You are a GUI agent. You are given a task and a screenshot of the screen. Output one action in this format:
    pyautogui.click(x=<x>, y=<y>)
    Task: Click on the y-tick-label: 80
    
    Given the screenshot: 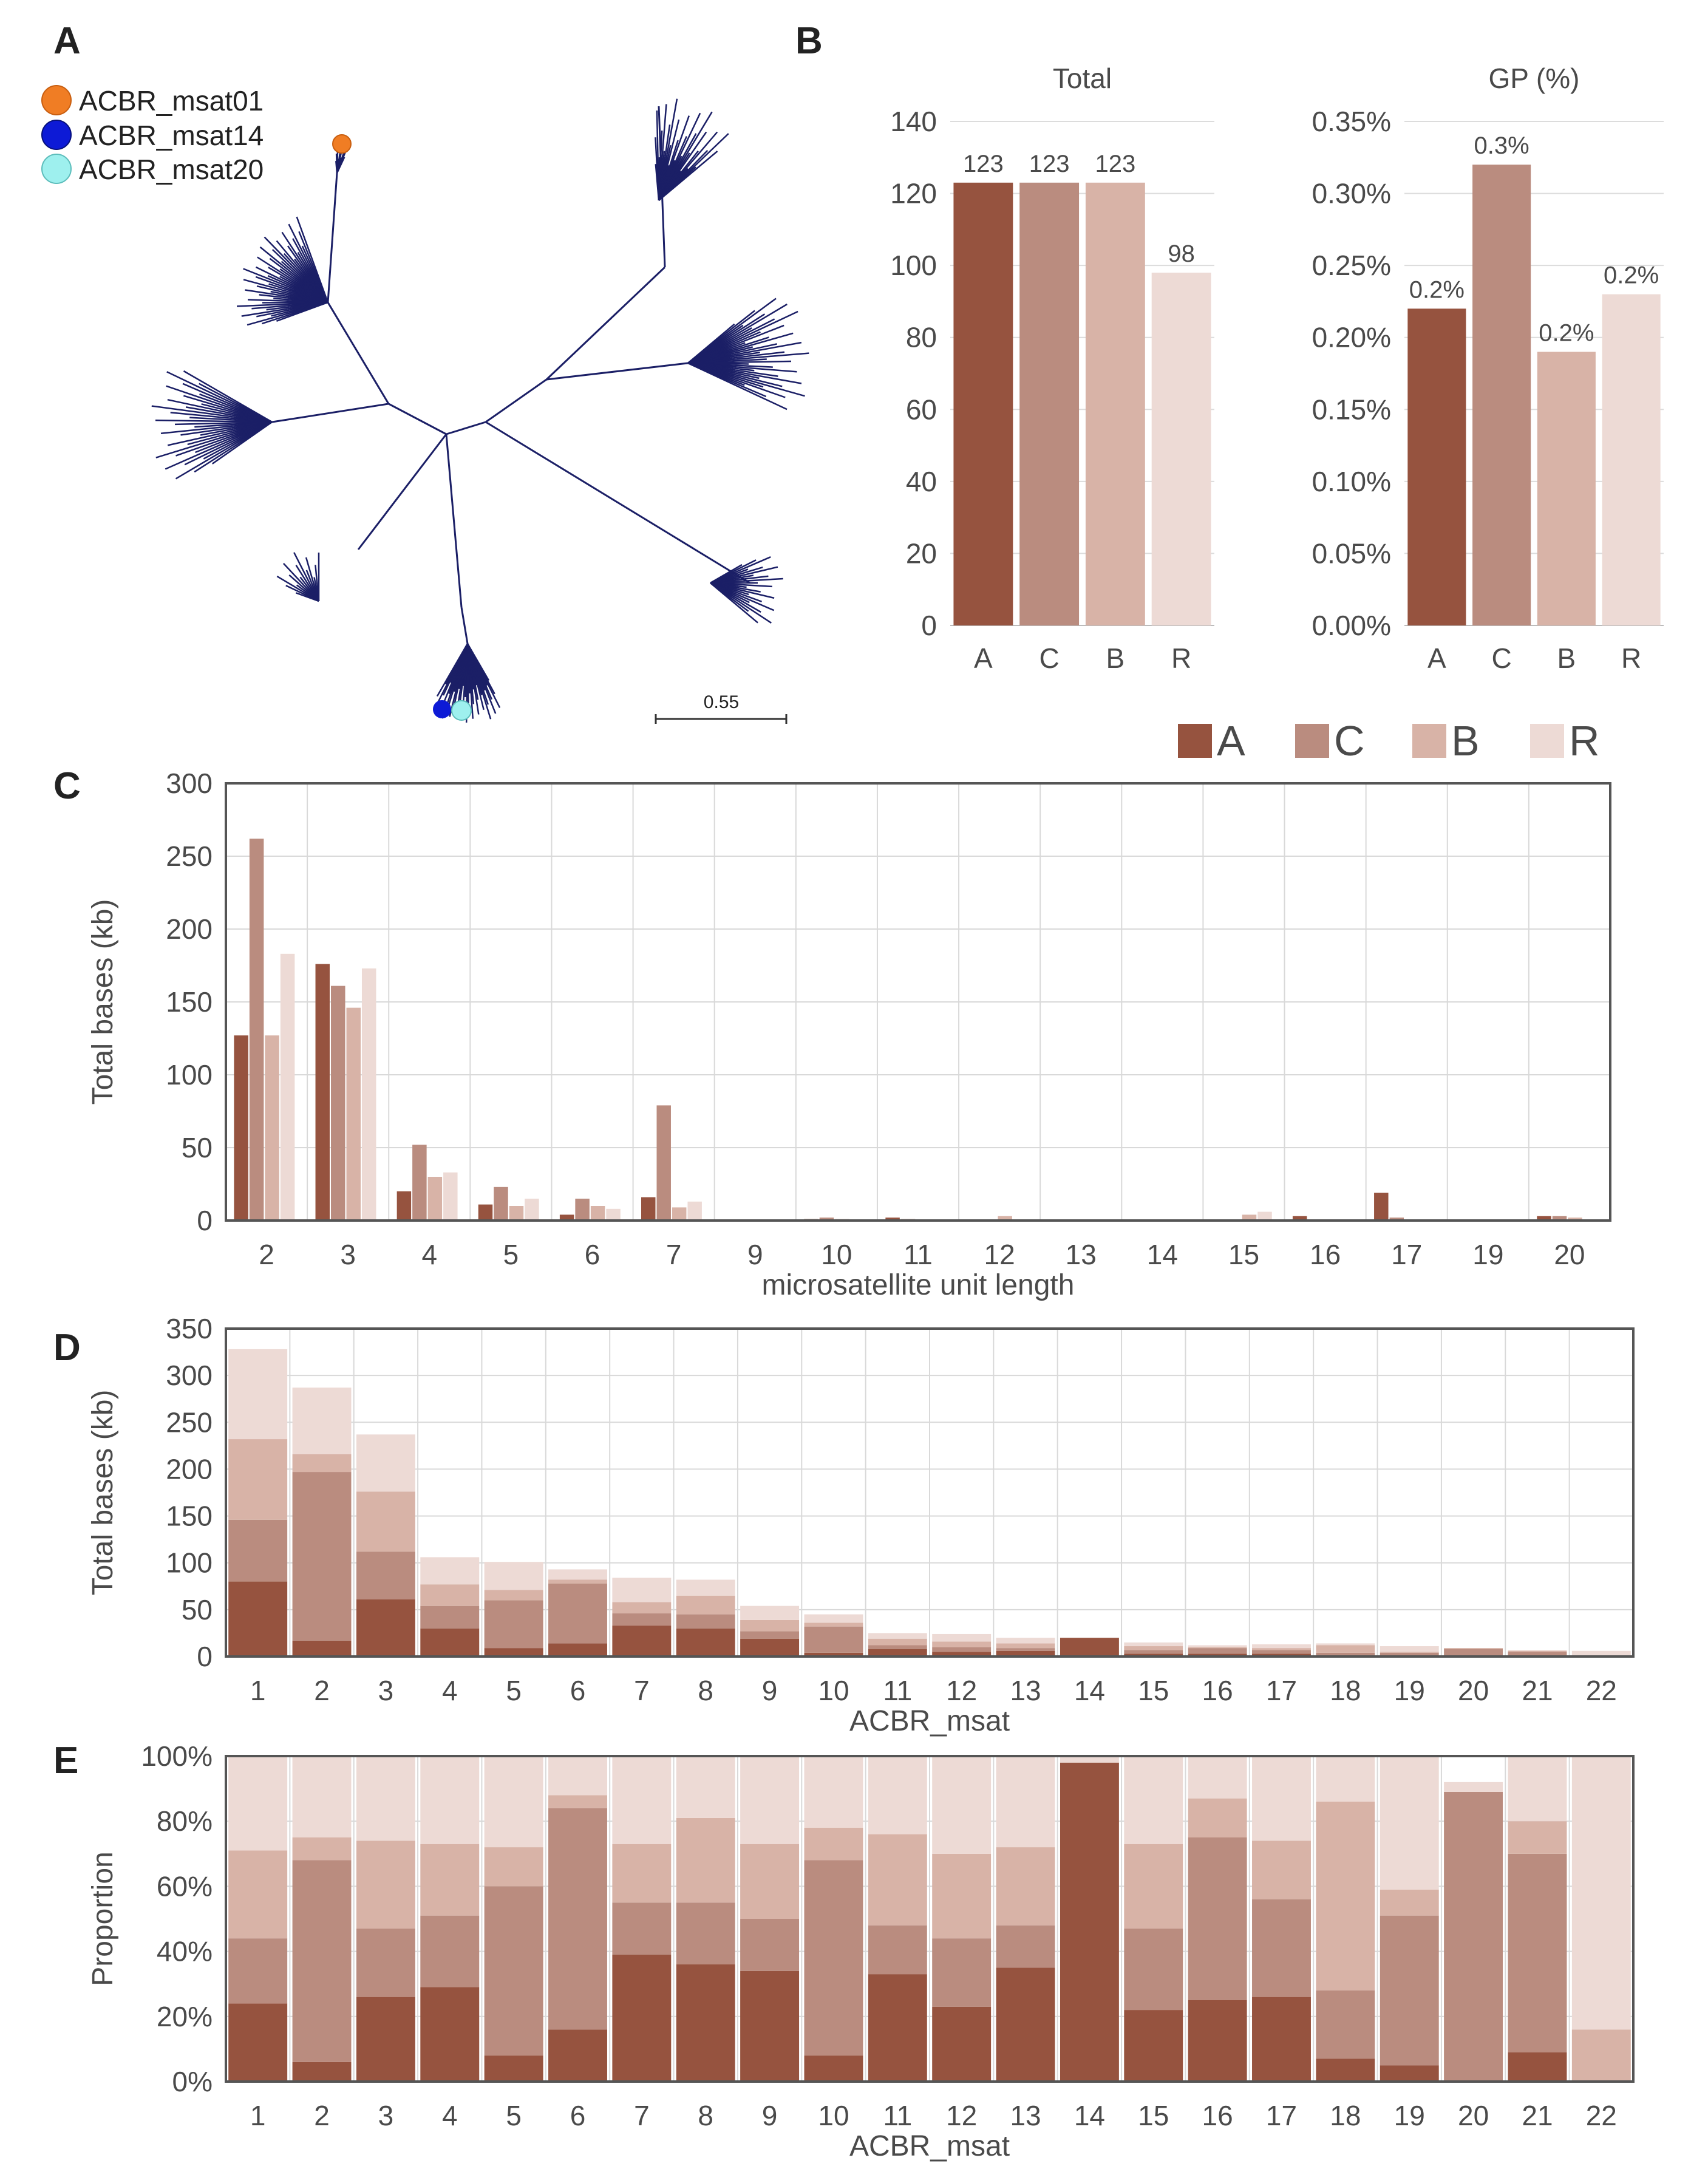 What is the action you would take?
    pyautogui.click(x=921, y=337)
    